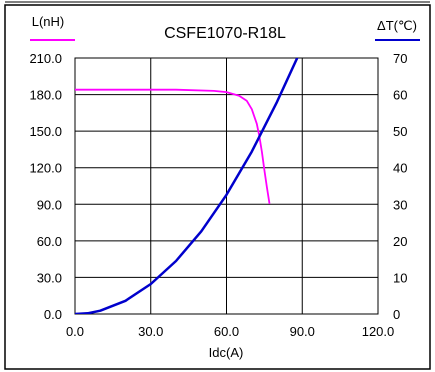 The width and height of the screenshot is (435, 372). What do you see at coordinates (49, 277) in the screenshot?
I see `left-tick-label: 30.0` at bounding box center [49, 277].